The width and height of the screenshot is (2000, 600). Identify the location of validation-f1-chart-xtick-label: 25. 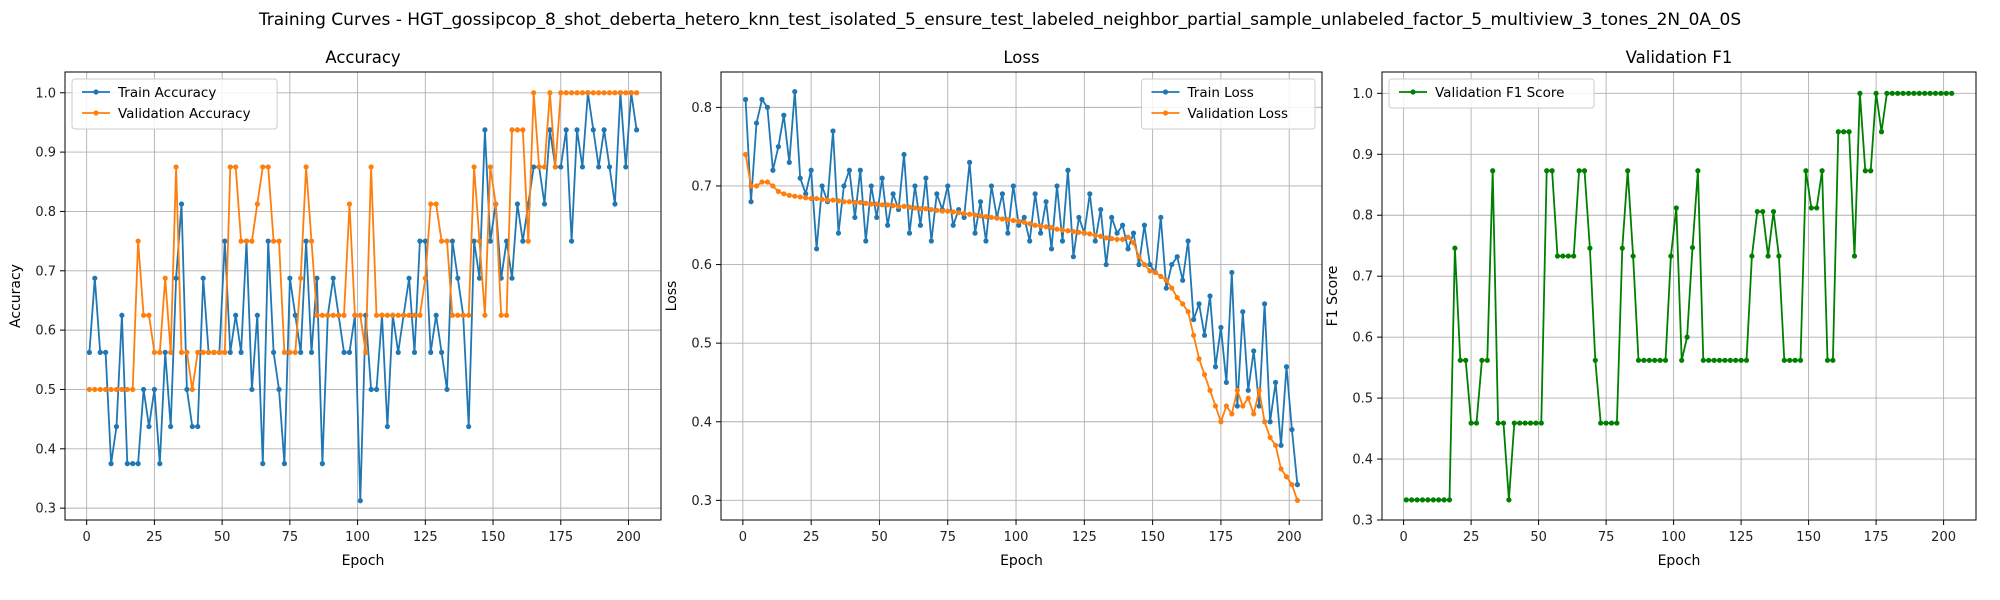
(1471, 537).